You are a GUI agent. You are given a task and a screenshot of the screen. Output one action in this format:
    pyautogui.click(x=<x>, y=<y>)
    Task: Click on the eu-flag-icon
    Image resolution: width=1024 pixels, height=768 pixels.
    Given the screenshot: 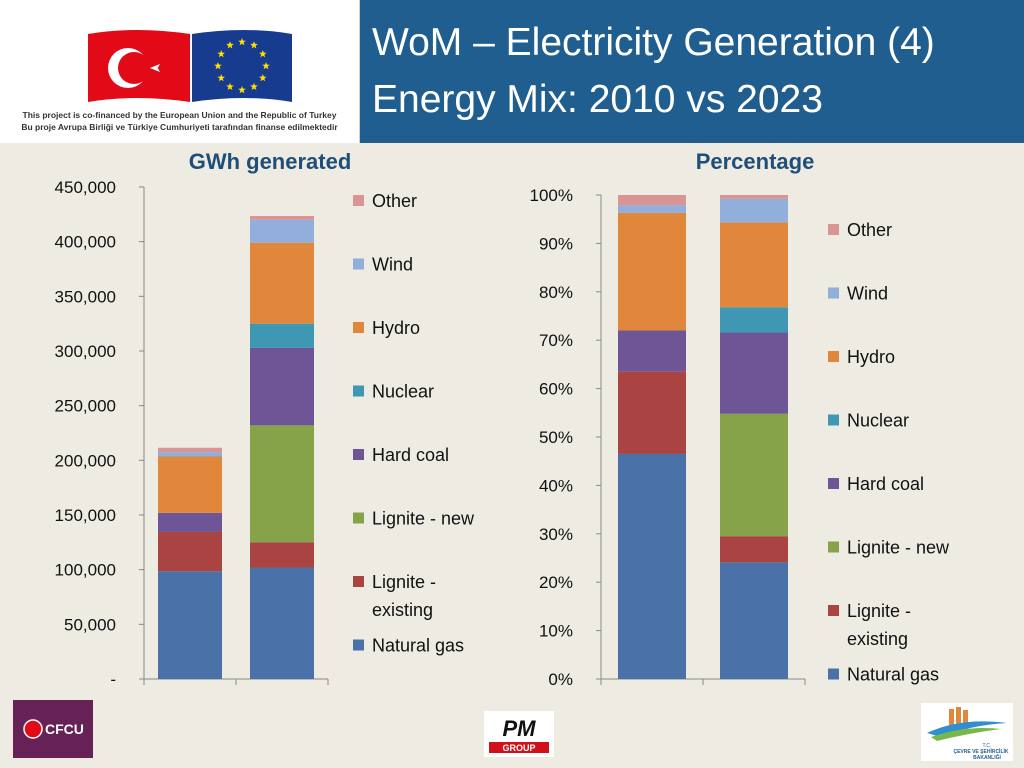 What is the action you would take?
    pyautogui.click(x=242, y=66)
    